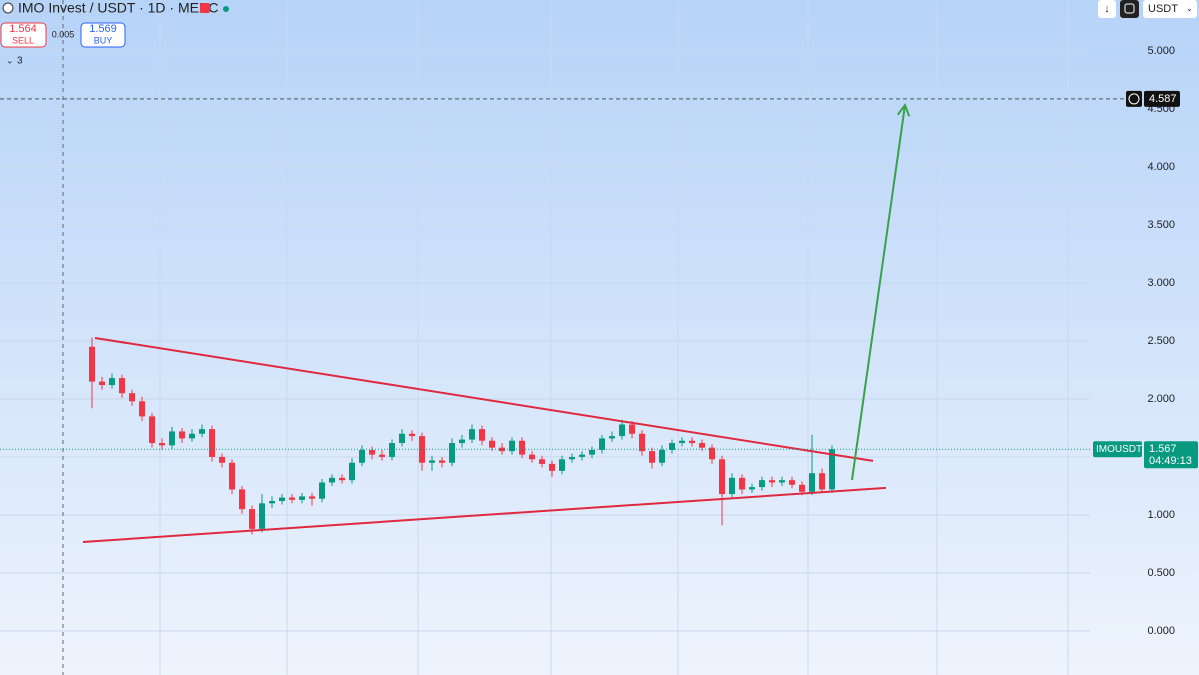  Describe the element at coordinates (20, 61) in the screenshot. I see `indicator-count: 3` at that location.